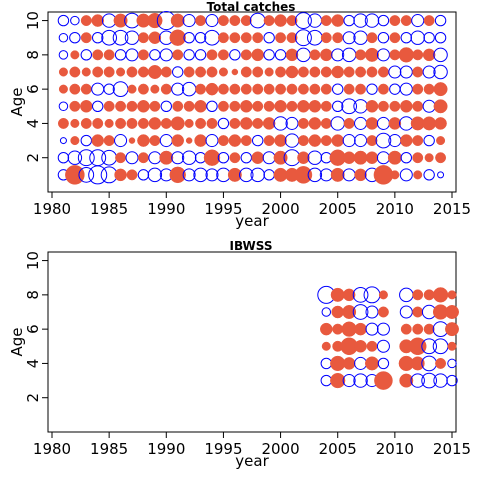 Image resolution: width=480 pixels, height=480 pixels. Describe the element at coordinates (303, 55) in the screenshot. I see `bubble-total-catches-2002-age8` at that location.